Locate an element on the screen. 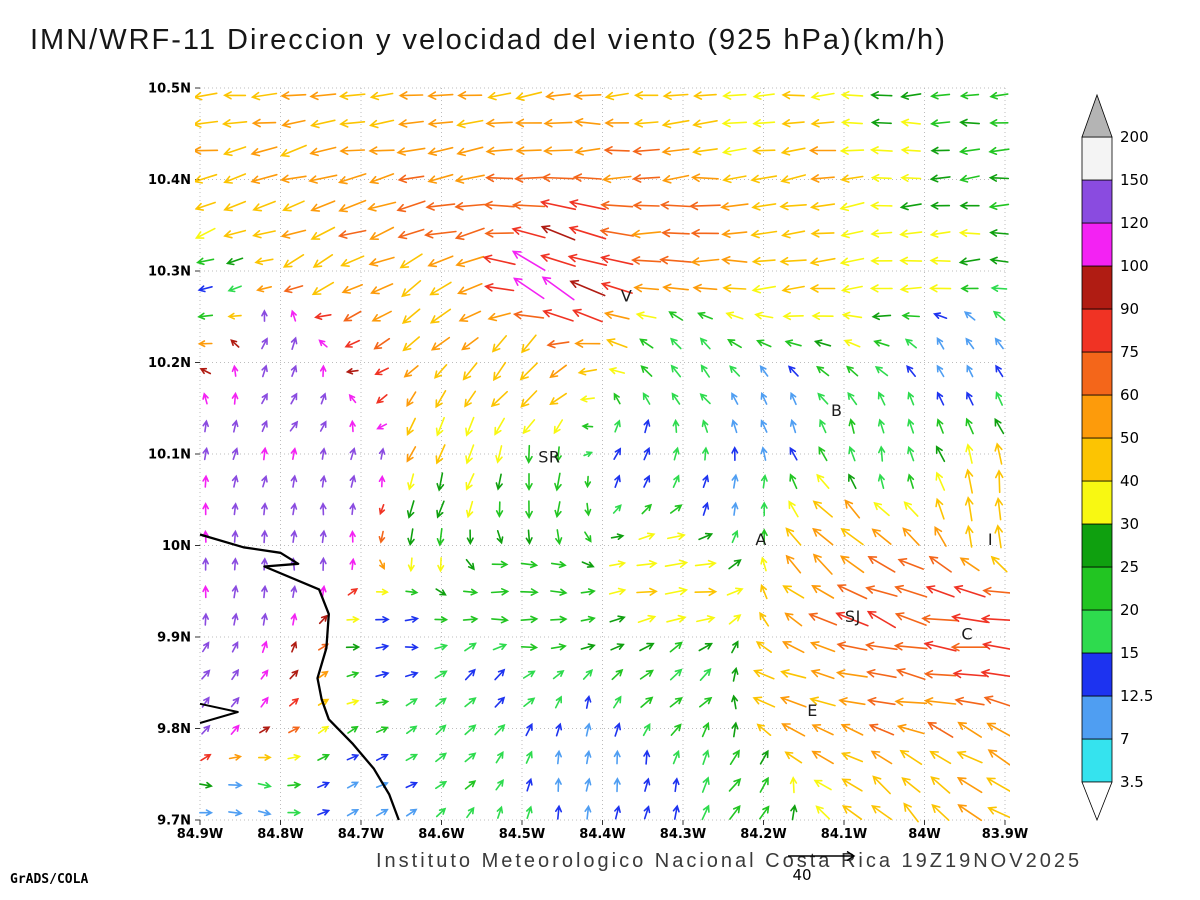 The width and height of the screenshot is (1200, 900). colorbar-label: 30 is located at coordinates (1129, 524).